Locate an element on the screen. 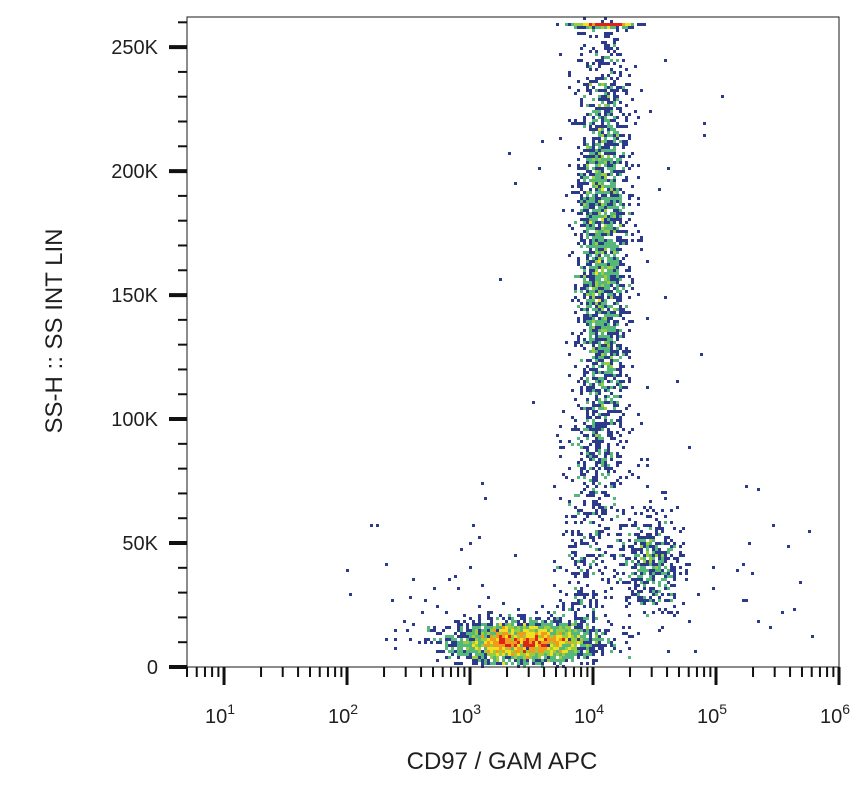 The height and width of the screenshot is (810, 859). x-axis: 101 102 103 104 105 106 is located at coordinates (518, 697).